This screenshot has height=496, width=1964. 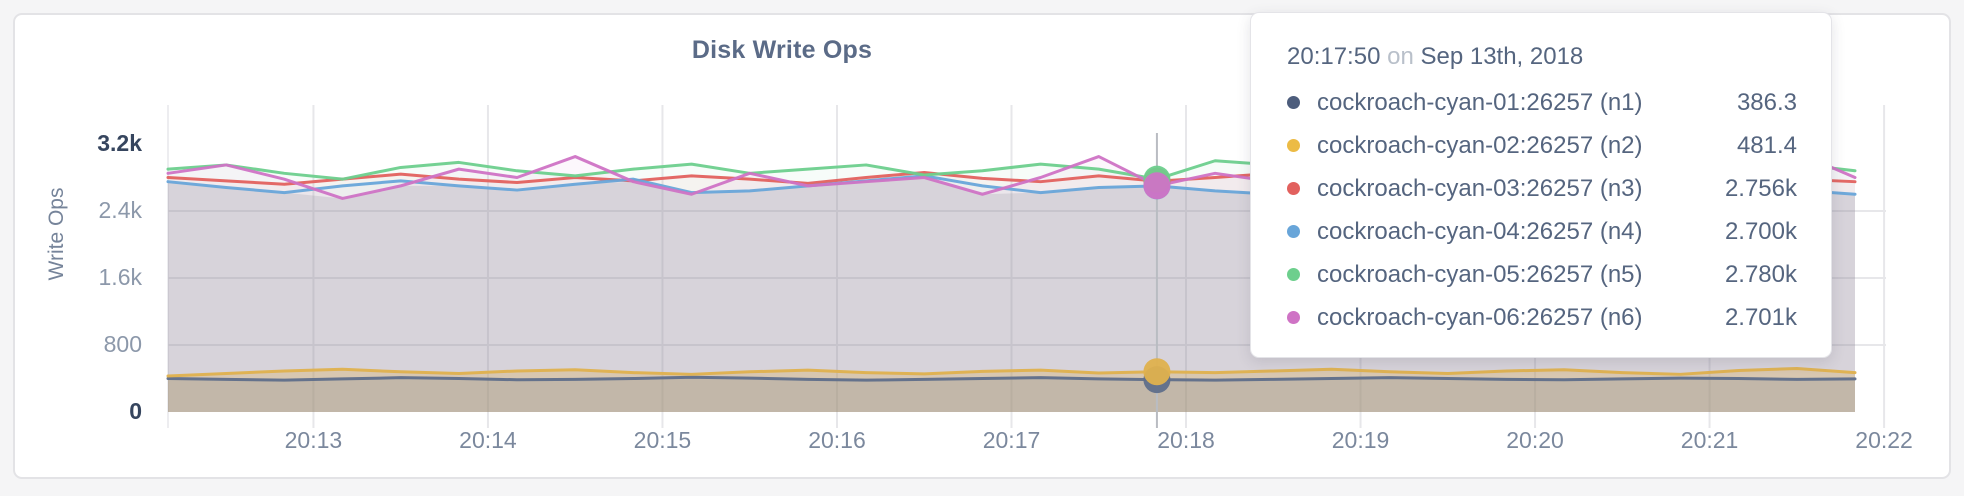 I want to click on tooltip-series-label: cockroach-cyan-06:26257 (n6), so click(x=1480, y=317).